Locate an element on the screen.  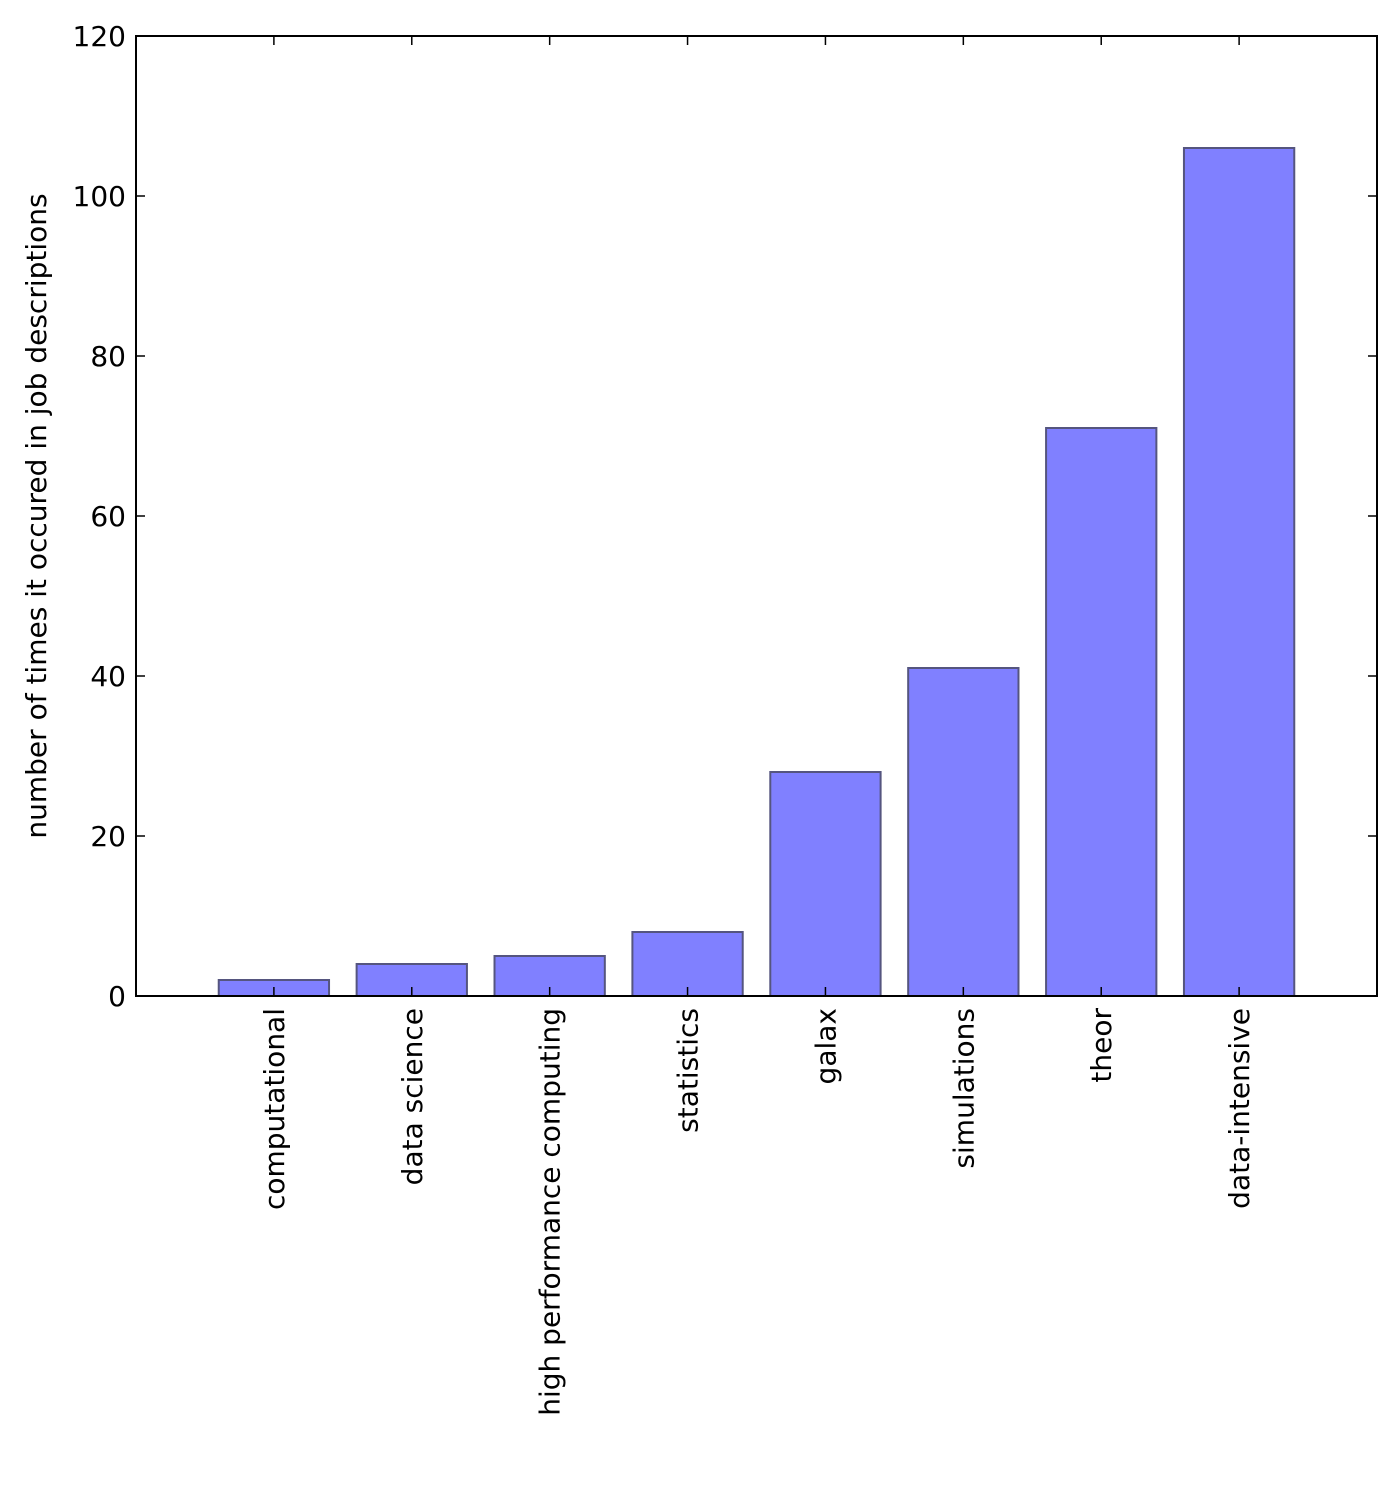
bar-data-intensive is located at coordinates (1239, 572).